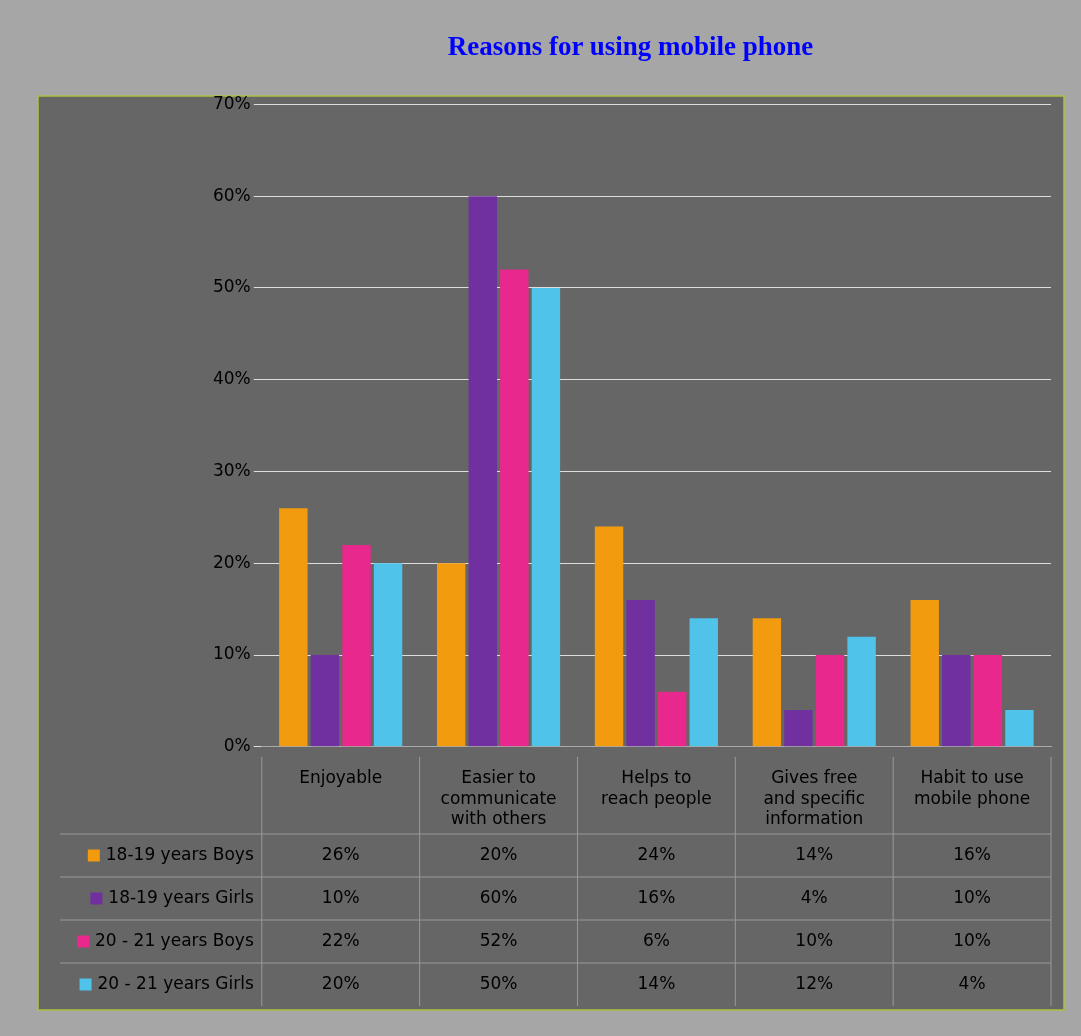 This screenshot has height=1036, width=1081. Describe the element at coordinates (656, 939) in the screenshot. I see `data-label: 6%` at that location.